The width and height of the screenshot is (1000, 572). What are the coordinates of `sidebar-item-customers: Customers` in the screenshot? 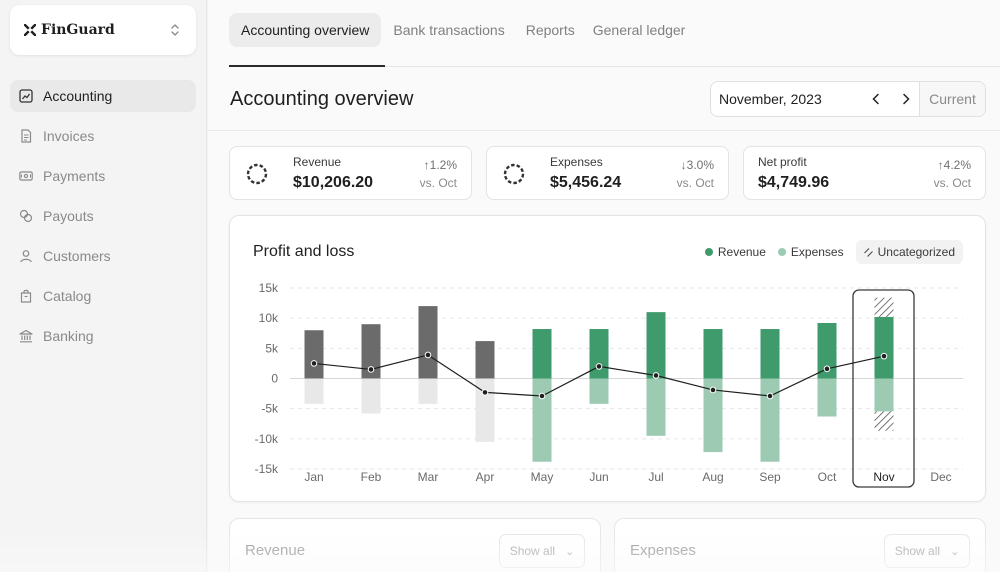 It's located at (103, 256).